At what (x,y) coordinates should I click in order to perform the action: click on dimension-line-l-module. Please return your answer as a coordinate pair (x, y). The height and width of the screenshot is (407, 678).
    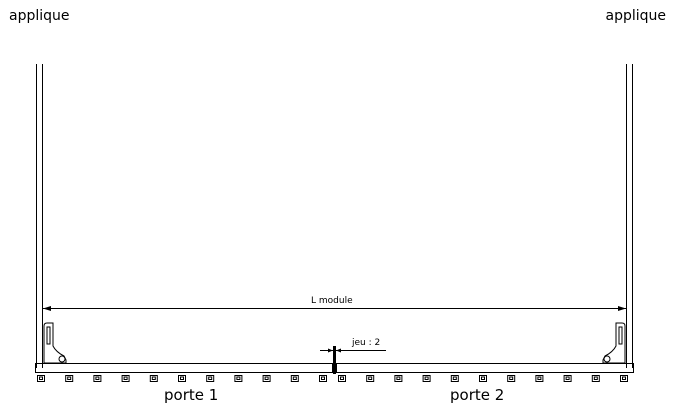
    Looking at the image, I should click on (334, 308).